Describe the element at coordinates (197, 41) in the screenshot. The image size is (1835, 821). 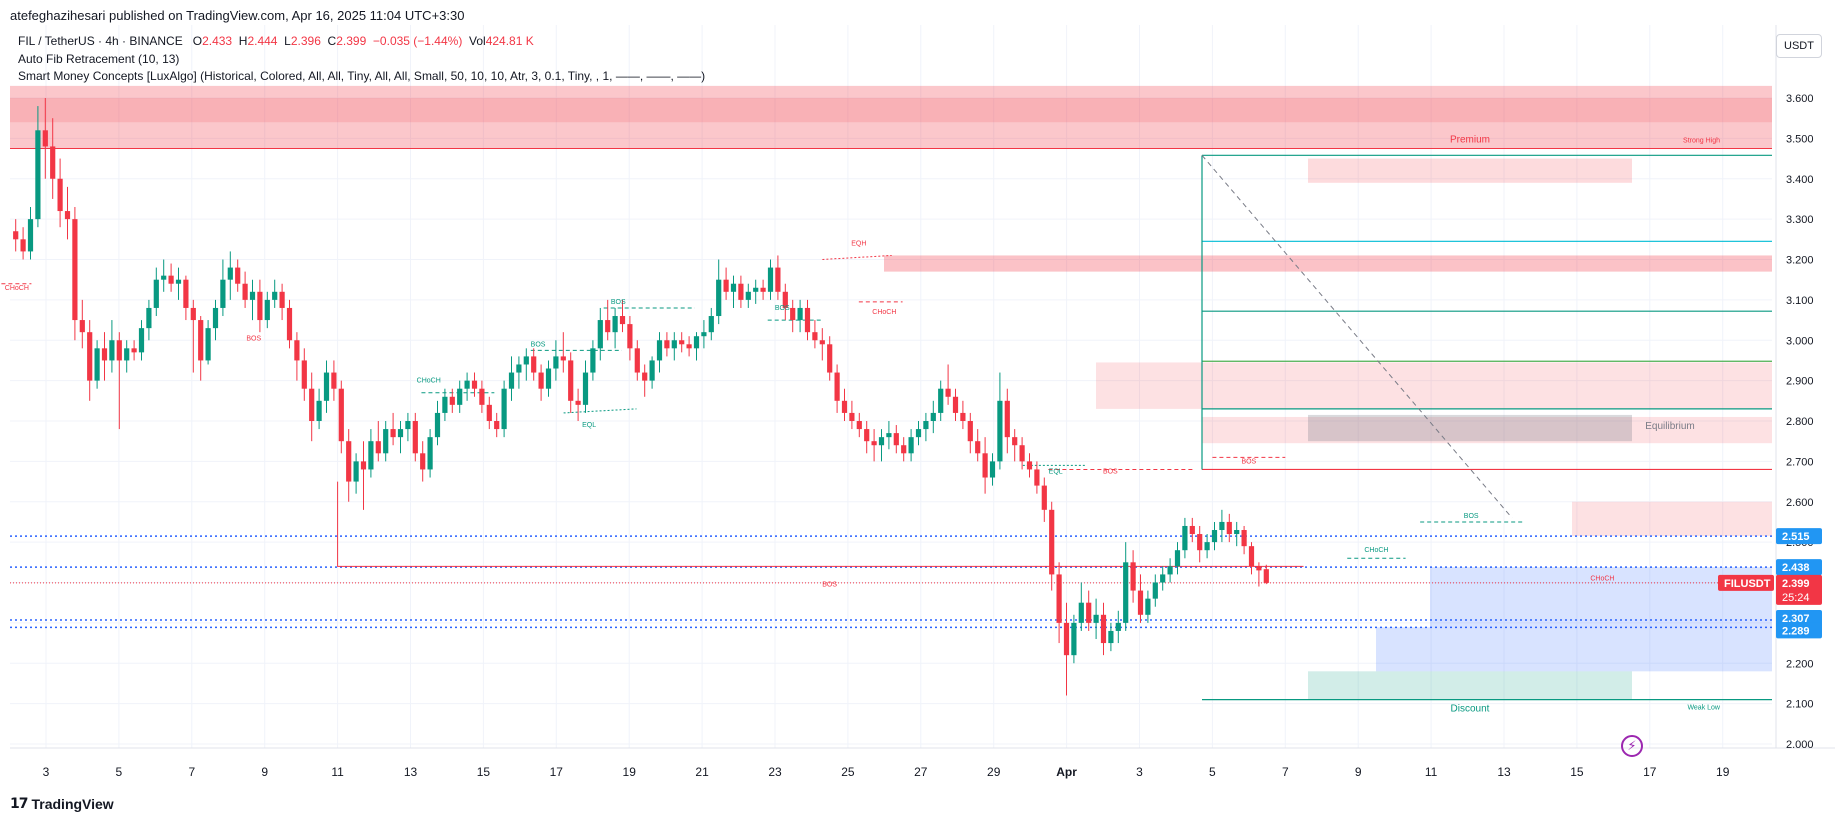
I see `open-label: O` at that location.